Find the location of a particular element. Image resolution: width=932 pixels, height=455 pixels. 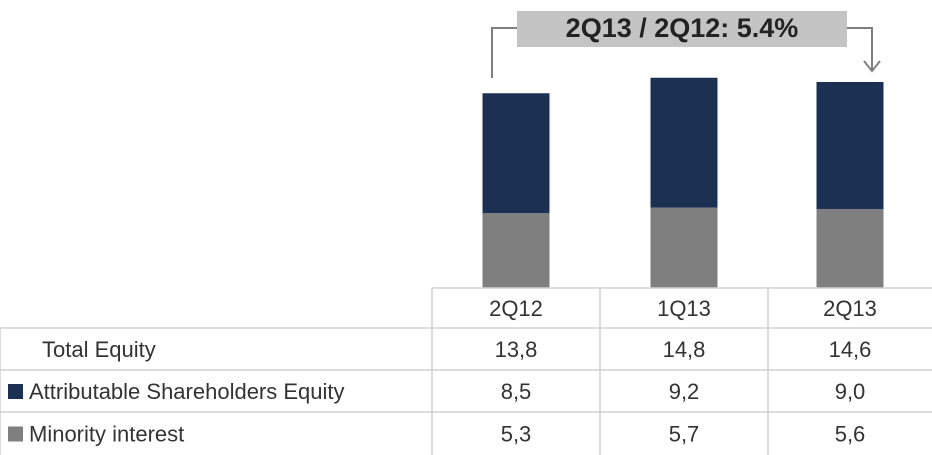

legend-label: Minority interest is located at coordinates (106, 433).